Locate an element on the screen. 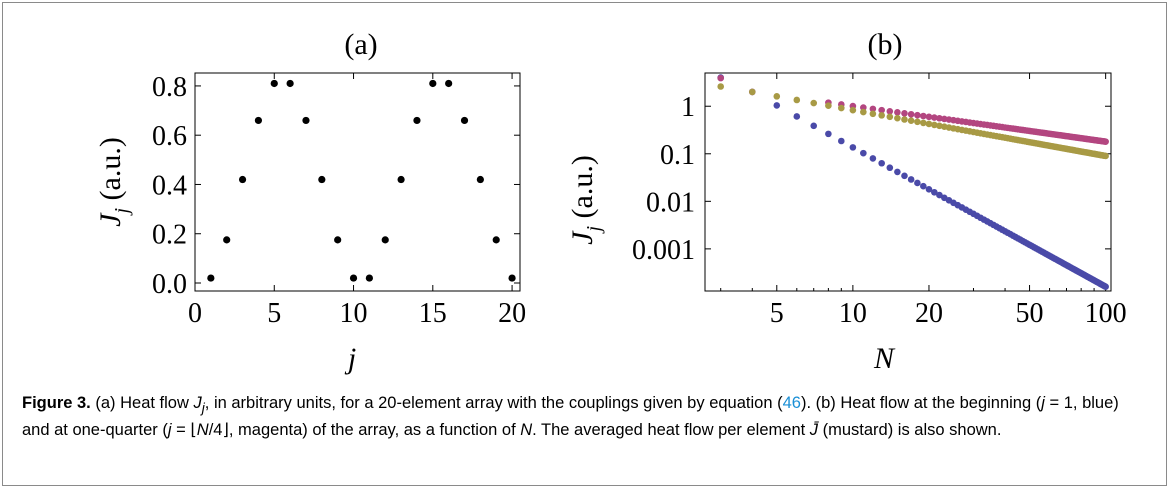 This screenshot has height=490, width=1171. panel-b-xtick-label: 5 is located at coordinates (777, 313).